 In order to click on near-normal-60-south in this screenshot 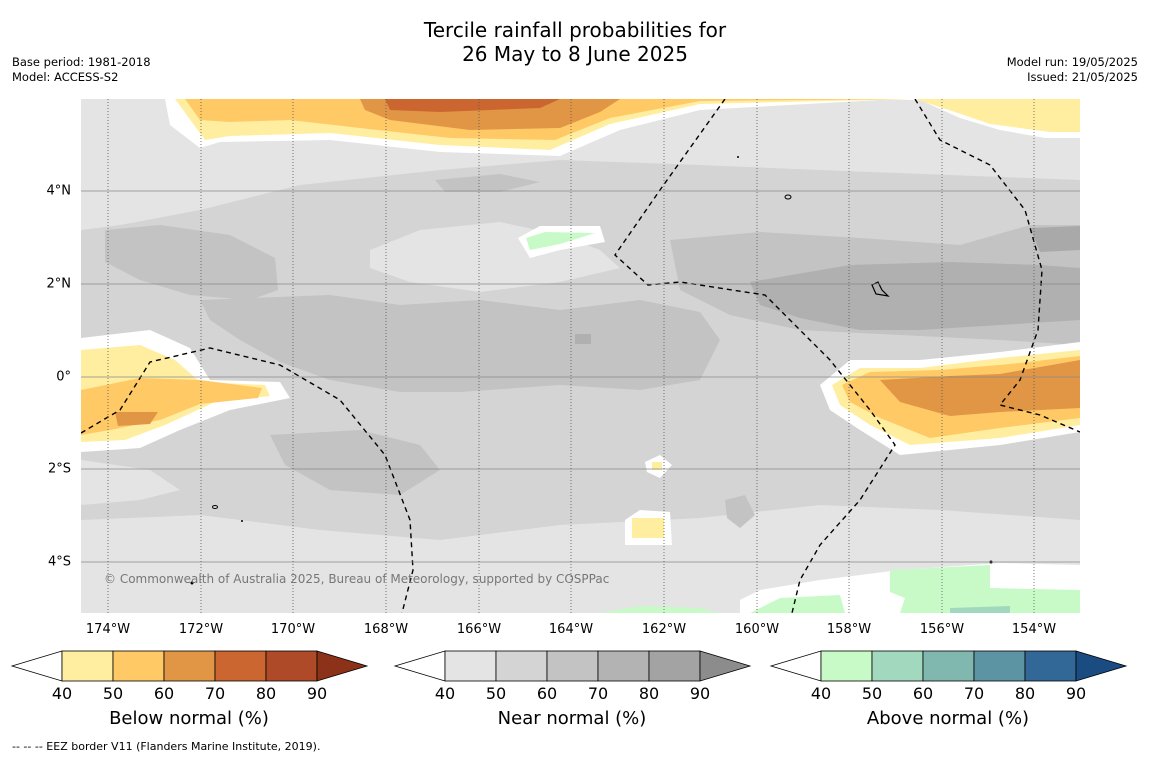, I will do `click(355, 462)`.